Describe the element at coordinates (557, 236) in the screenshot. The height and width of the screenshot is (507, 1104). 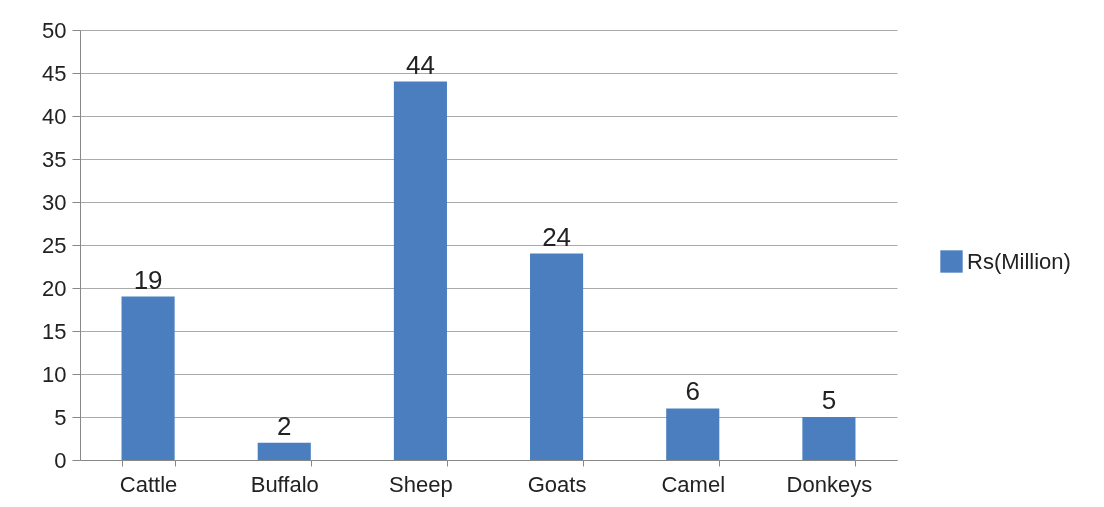
I see `data-label: 24` at that location.